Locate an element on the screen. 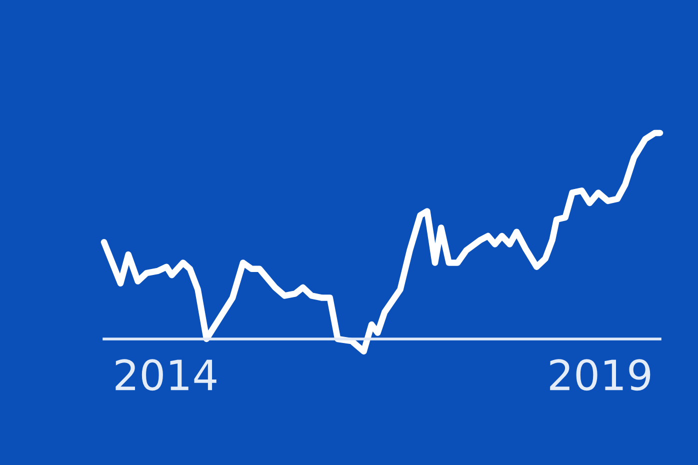 Image resolution: width=698 pixels, height=465 pixels. x-tick-label: 2019 is located at coordinates (600, 375).